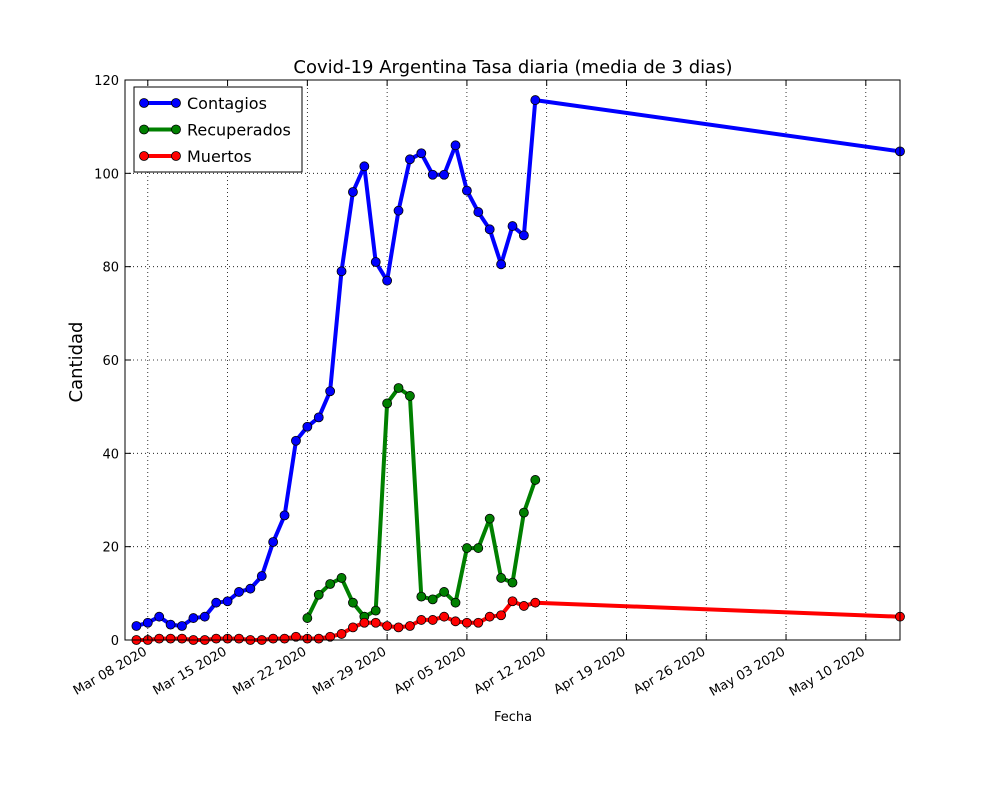 The width and height of the screenshot is (1000, 800). I want to click on legend: Contagios Recuperados Muertos, so click(218, 129).